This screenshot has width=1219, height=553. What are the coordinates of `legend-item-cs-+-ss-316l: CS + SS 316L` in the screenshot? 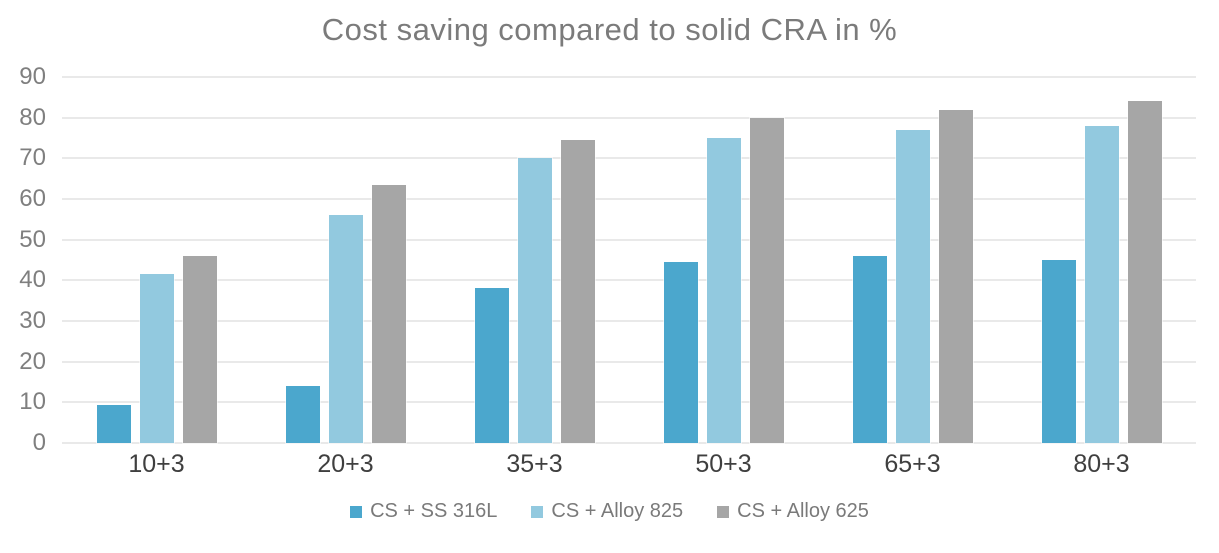 It's located at (423, 511).